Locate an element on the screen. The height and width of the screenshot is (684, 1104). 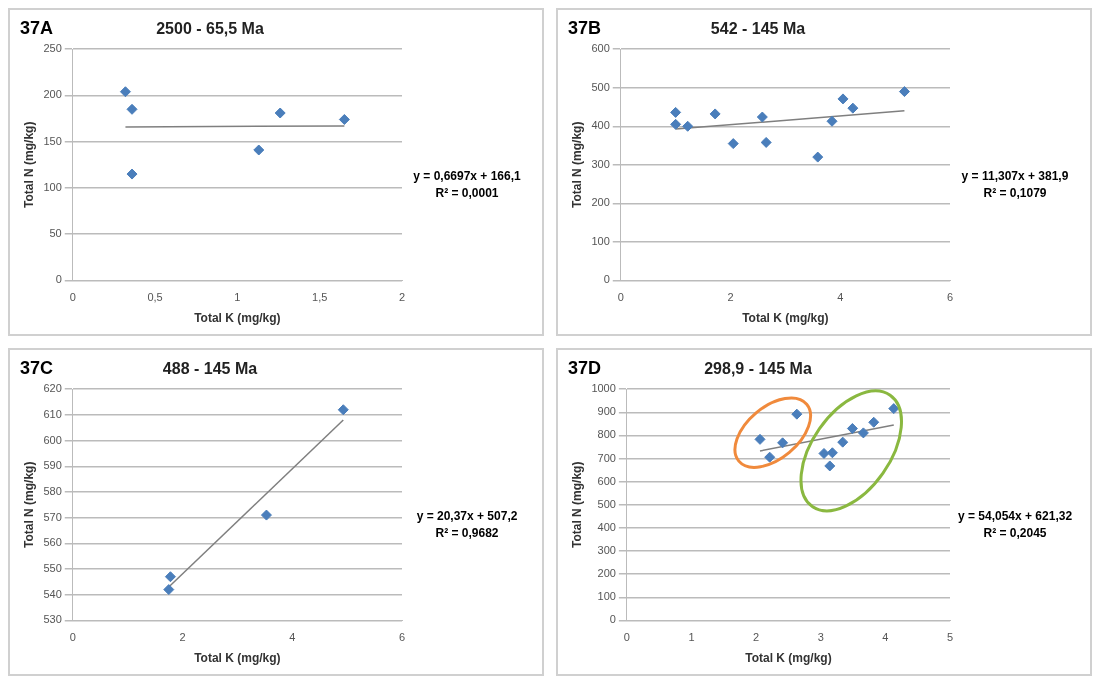
y-tick-label: 700 is located at coordinates (606, 457).